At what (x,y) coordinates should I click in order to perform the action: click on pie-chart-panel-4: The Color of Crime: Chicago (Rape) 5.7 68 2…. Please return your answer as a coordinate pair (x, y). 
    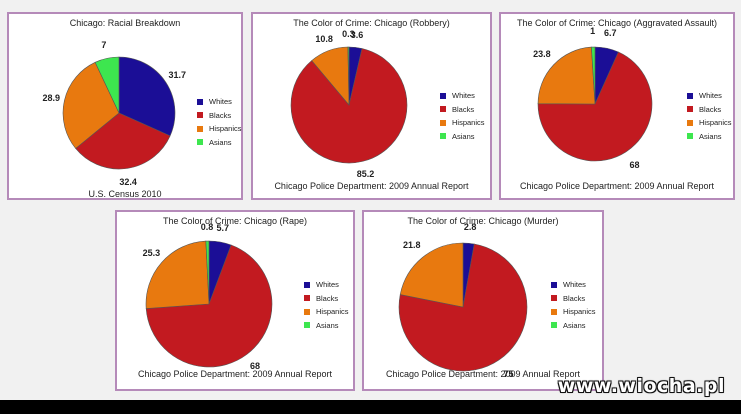
    Looking at the image, I should click on (235, 300).